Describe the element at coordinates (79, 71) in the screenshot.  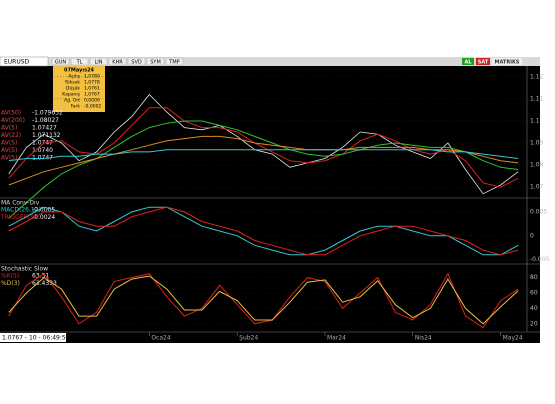
I see `tooltip-title: 07Mayıs24` at that location.